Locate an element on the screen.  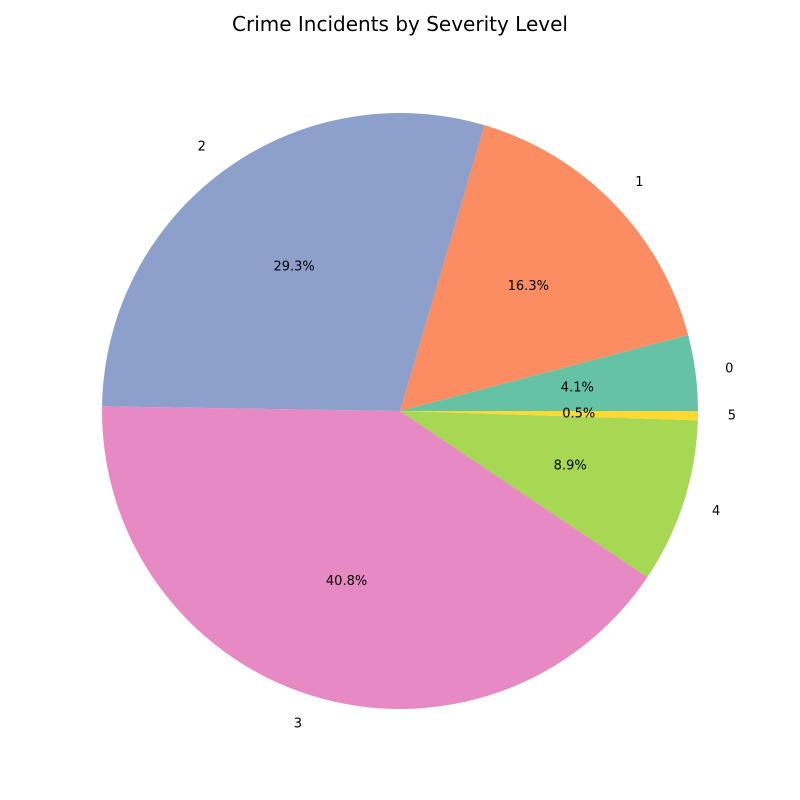
chart-title: Crime Incidents by Severity Level is located at coordinates (400, 24).